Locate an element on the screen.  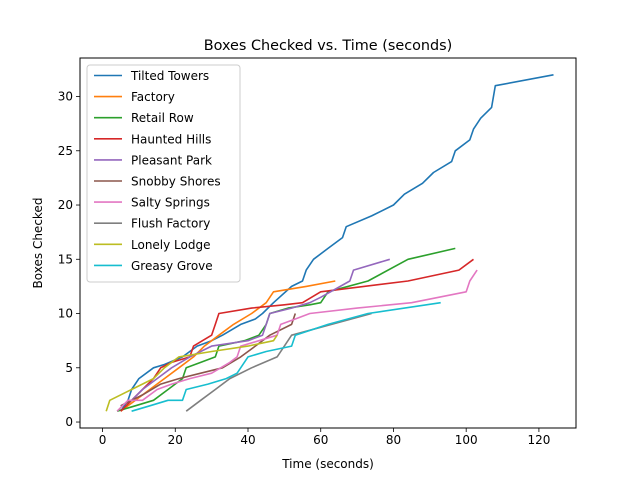
y-axis-label: Boxes Checked is located at coordinates (38, 243).